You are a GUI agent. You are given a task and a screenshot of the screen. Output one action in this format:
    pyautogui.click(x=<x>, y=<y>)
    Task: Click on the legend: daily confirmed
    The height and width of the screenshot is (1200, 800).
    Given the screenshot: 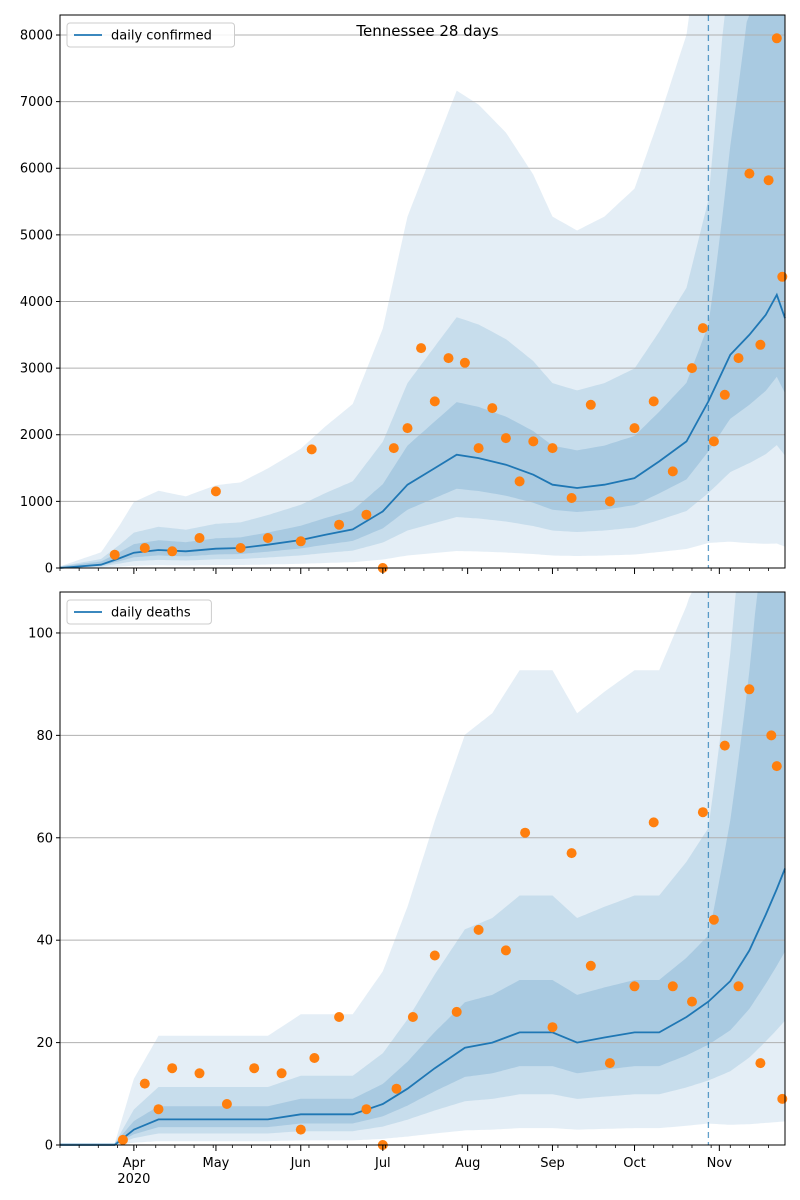 What is the action you would take?
    pyautogui.click(x=150, y=35)
    